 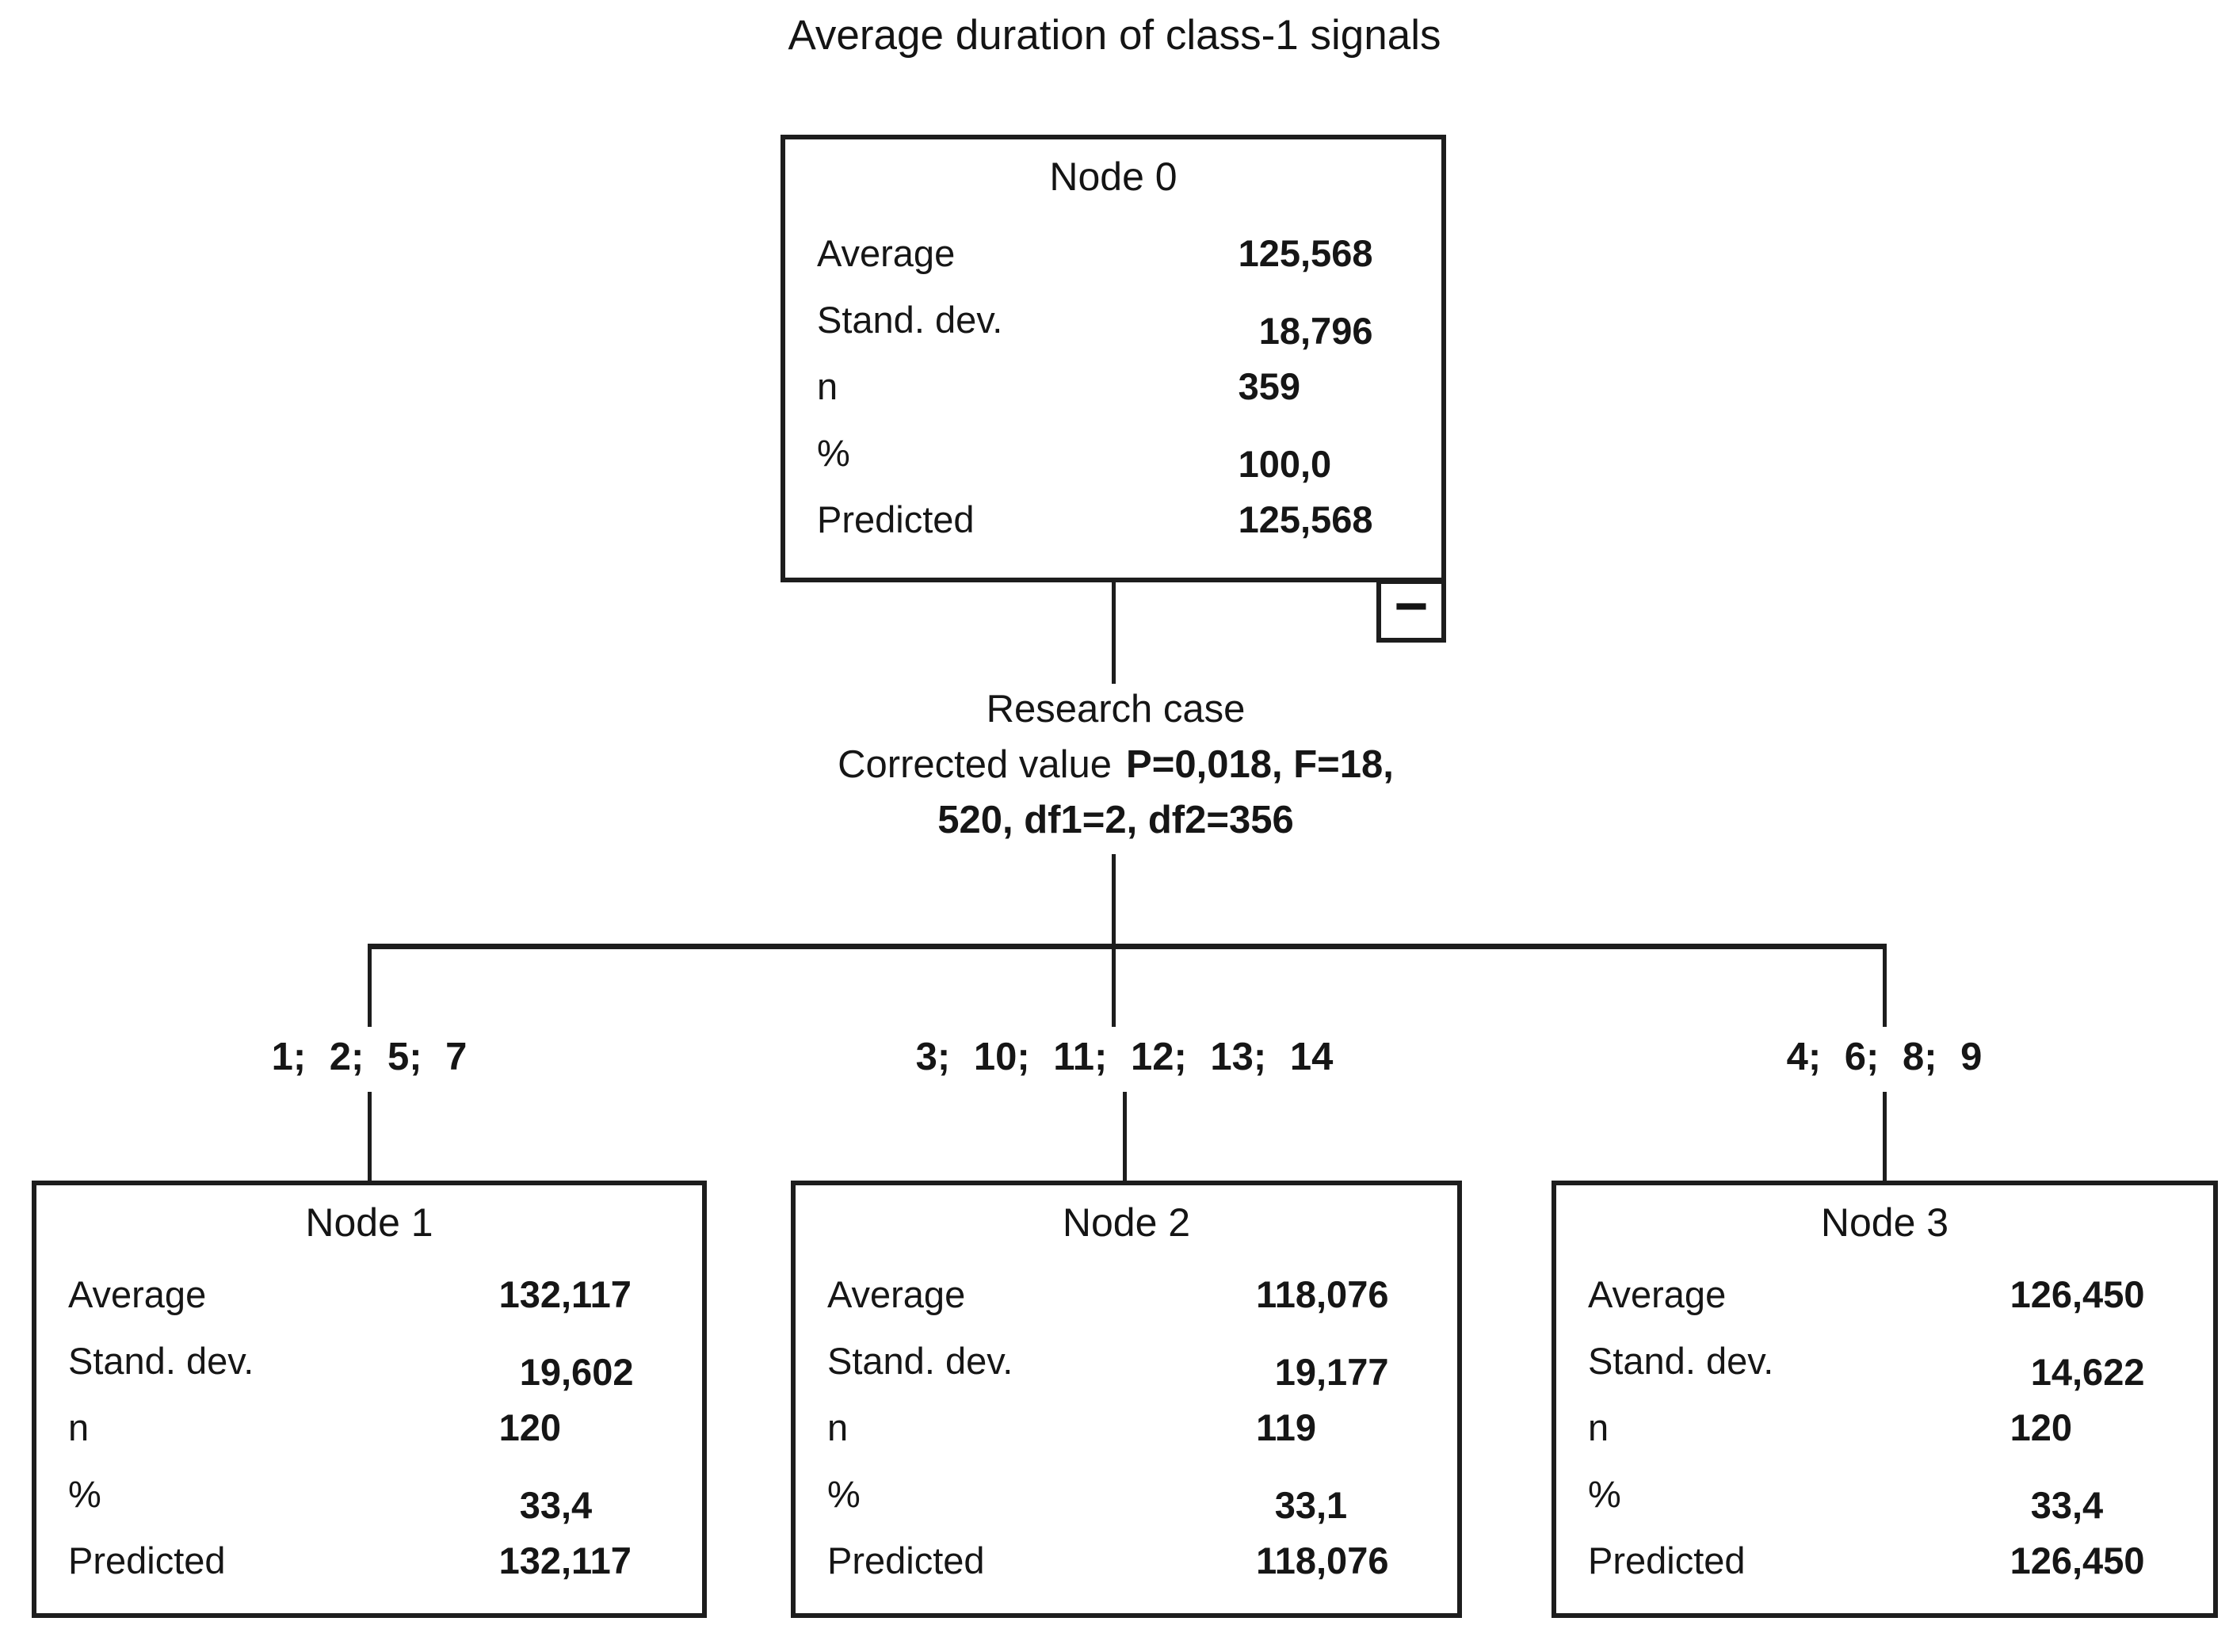 What do you see at coordinates (1125, 1136) in the screenshot?
I see `connector-middle-branch-lower` at bounding box center [1125, 1136].